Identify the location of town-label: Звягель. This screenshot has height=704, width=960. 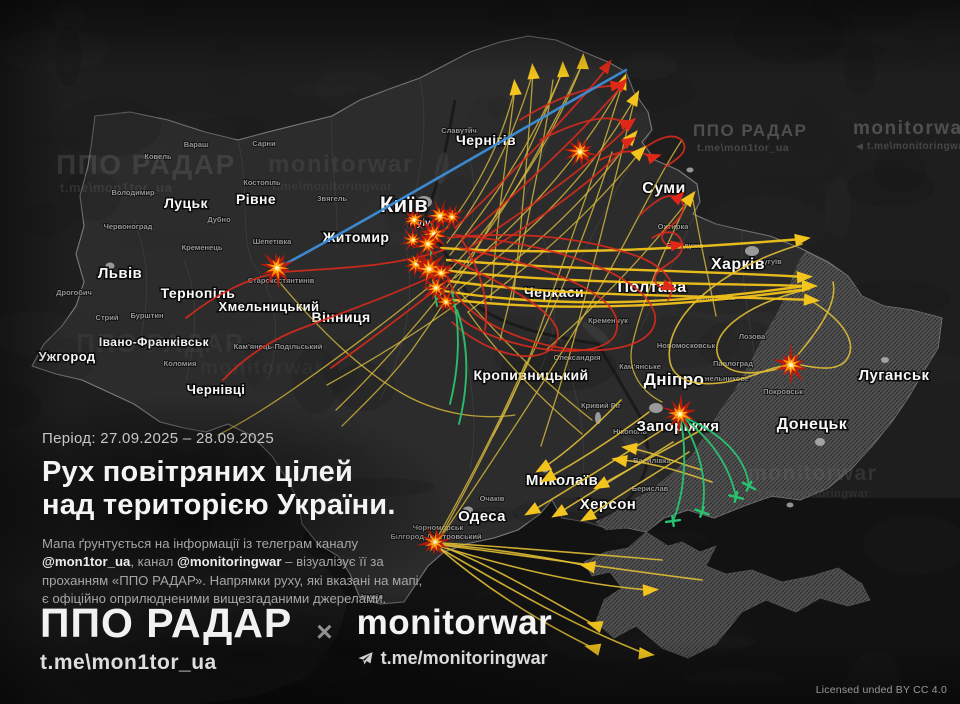
(332, 198).